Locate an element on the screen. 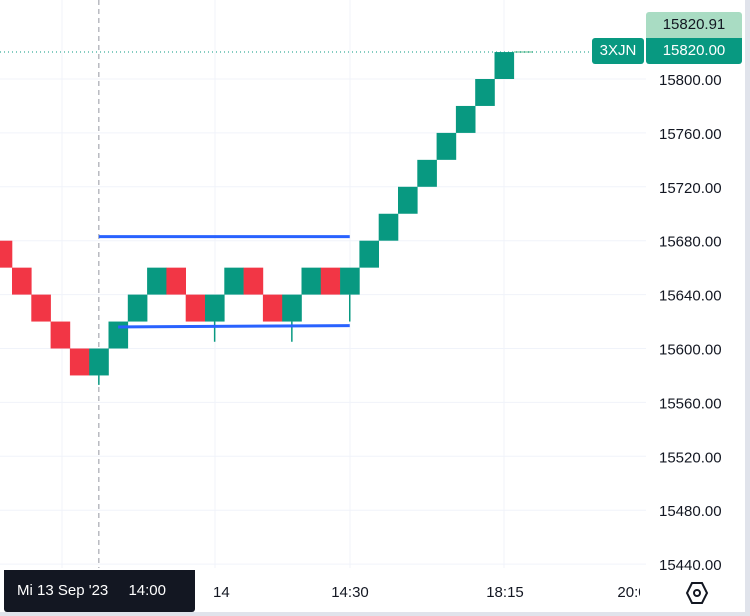 The height and width of the screenshot is (616, 750). time-tick-label: 18:15 is located at coordinates (505, 592).